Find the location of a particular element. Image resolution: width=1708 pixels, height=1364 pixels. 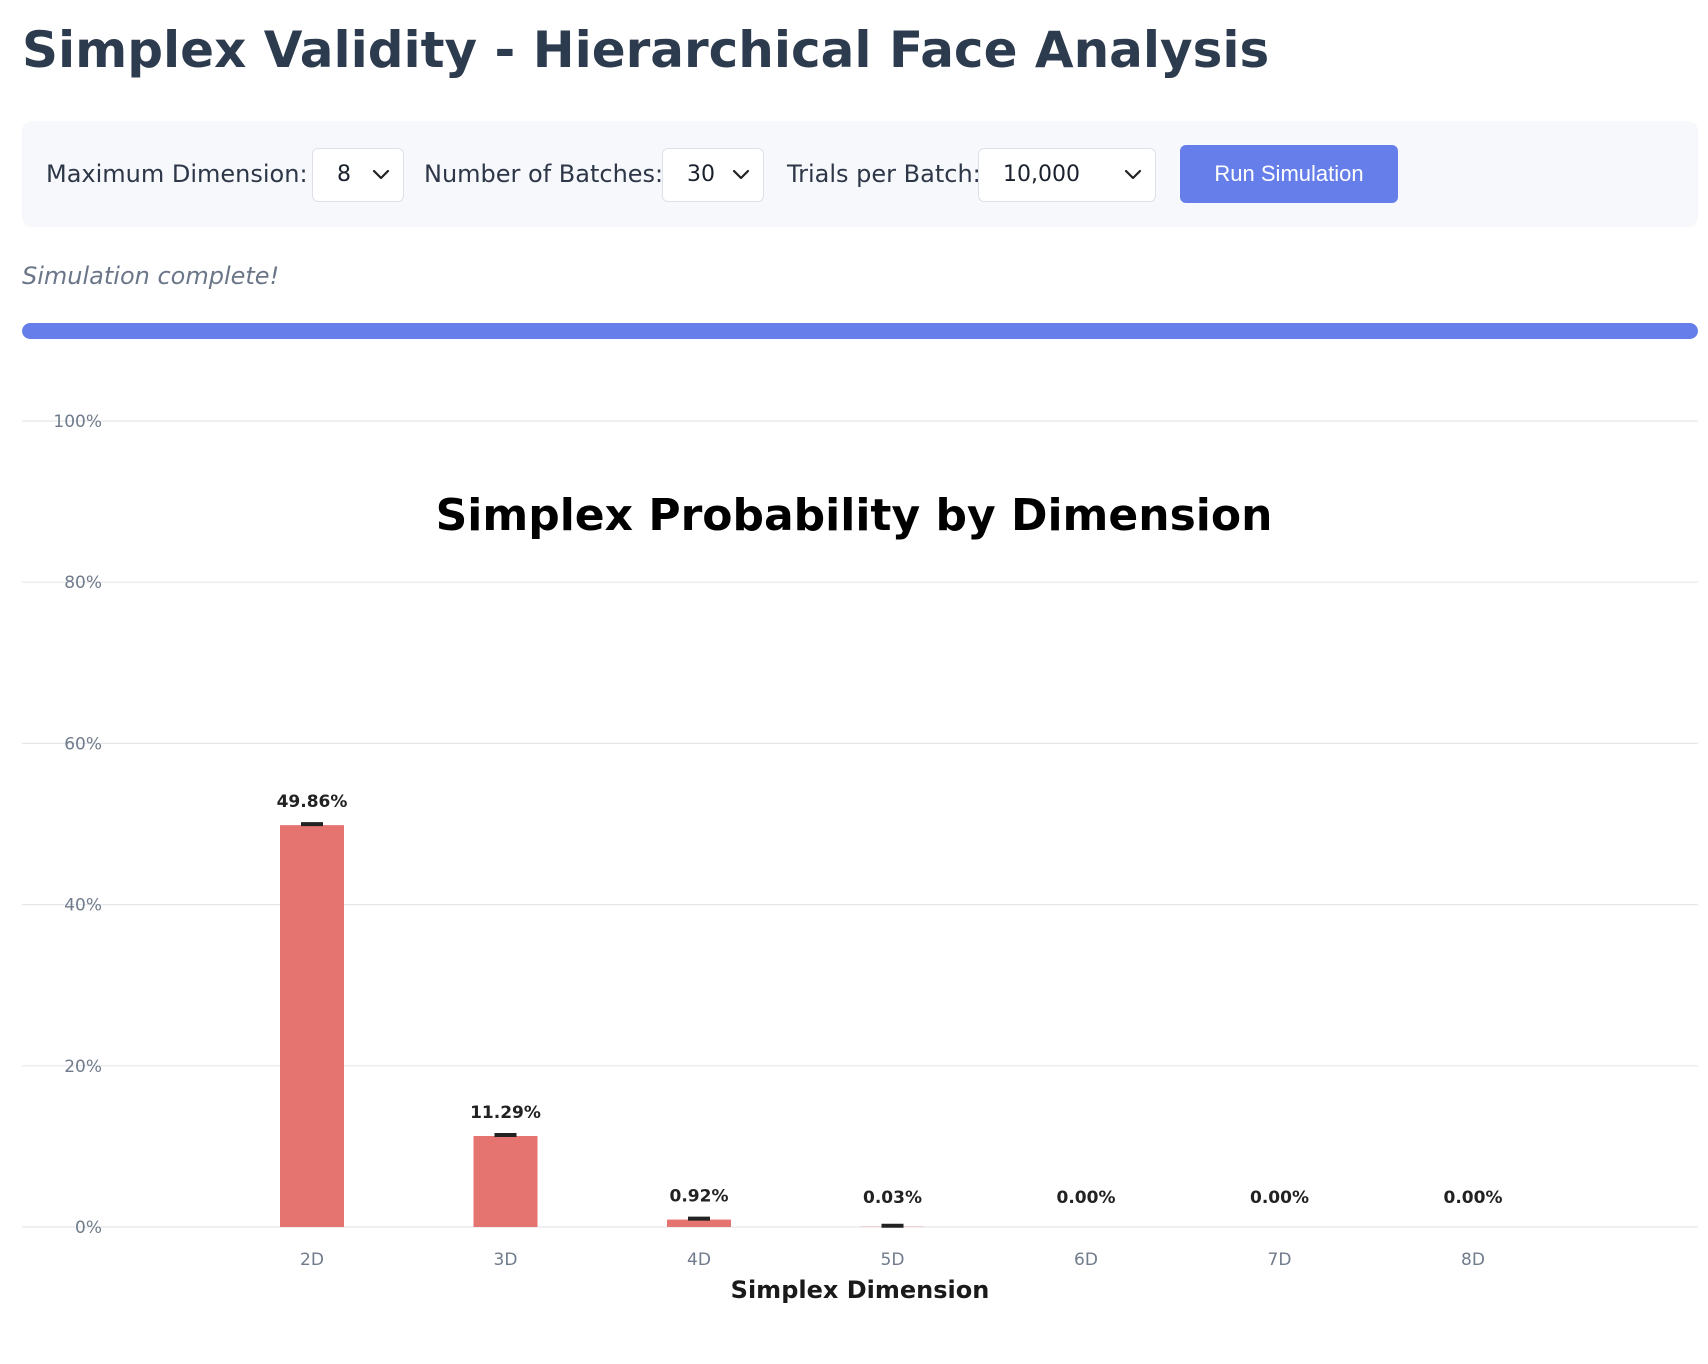

x-tick-label: 5D is located at coordinates (893, 1260).